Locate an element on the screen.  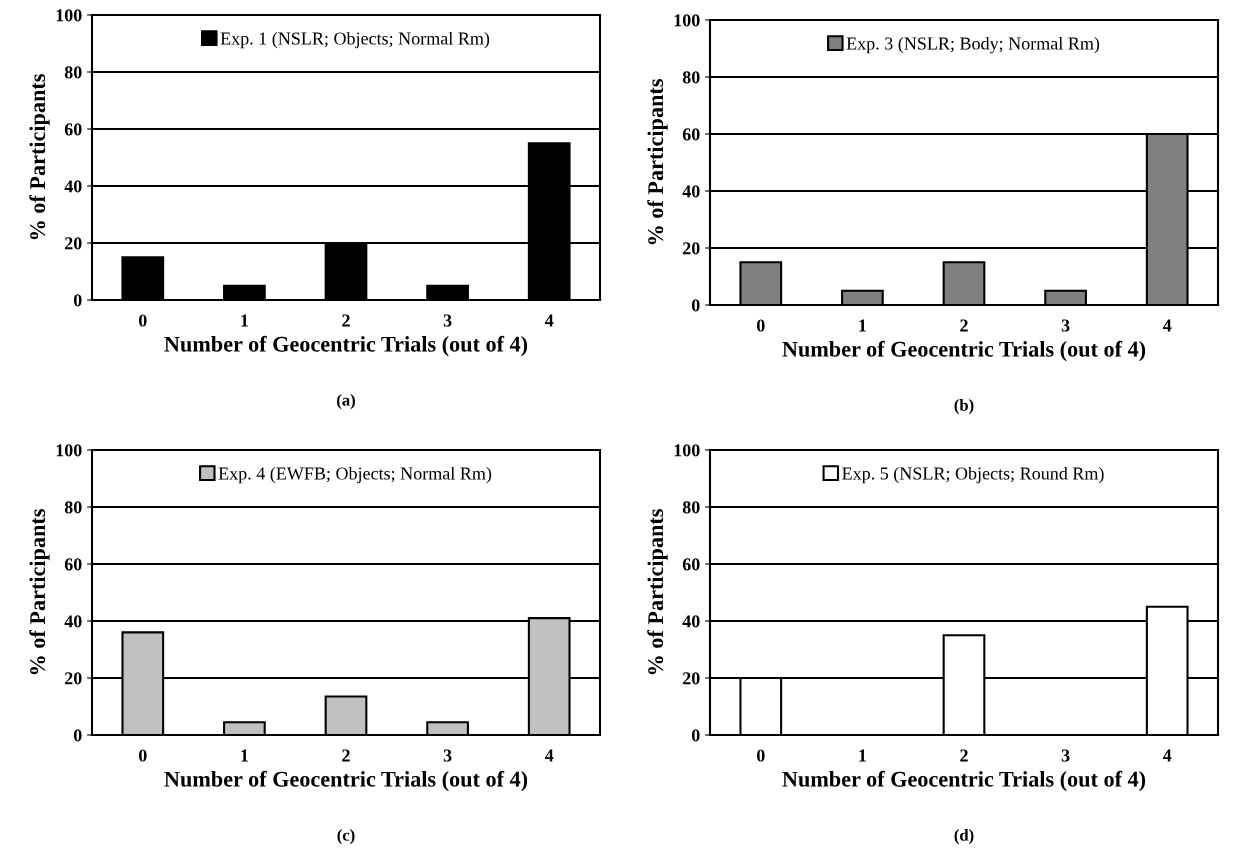
legend-label: Exp. 5 (NSLR; Objects; Round Rm) is located at coordinates (973, 475).